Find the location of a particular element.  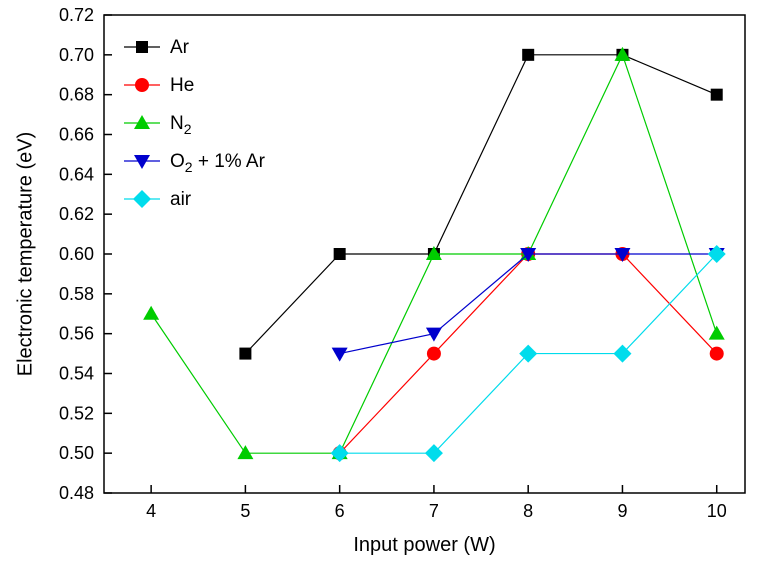

y-tick-label: 0.52 is located at coordinates (76, 413).